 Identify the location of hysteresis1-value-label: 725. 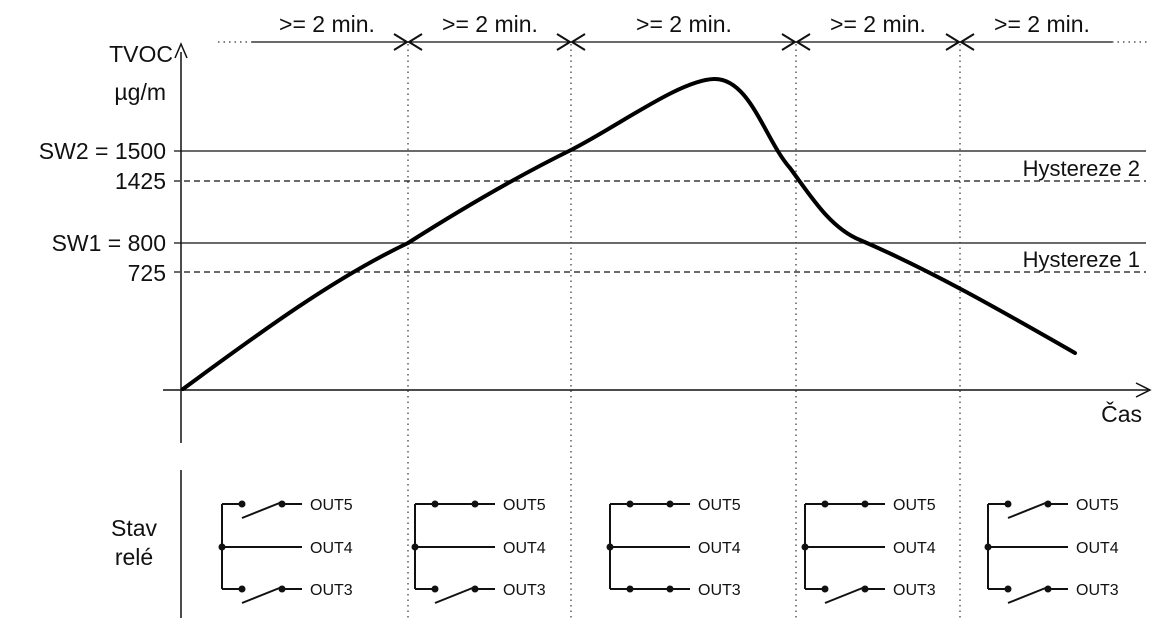
(147, 273).